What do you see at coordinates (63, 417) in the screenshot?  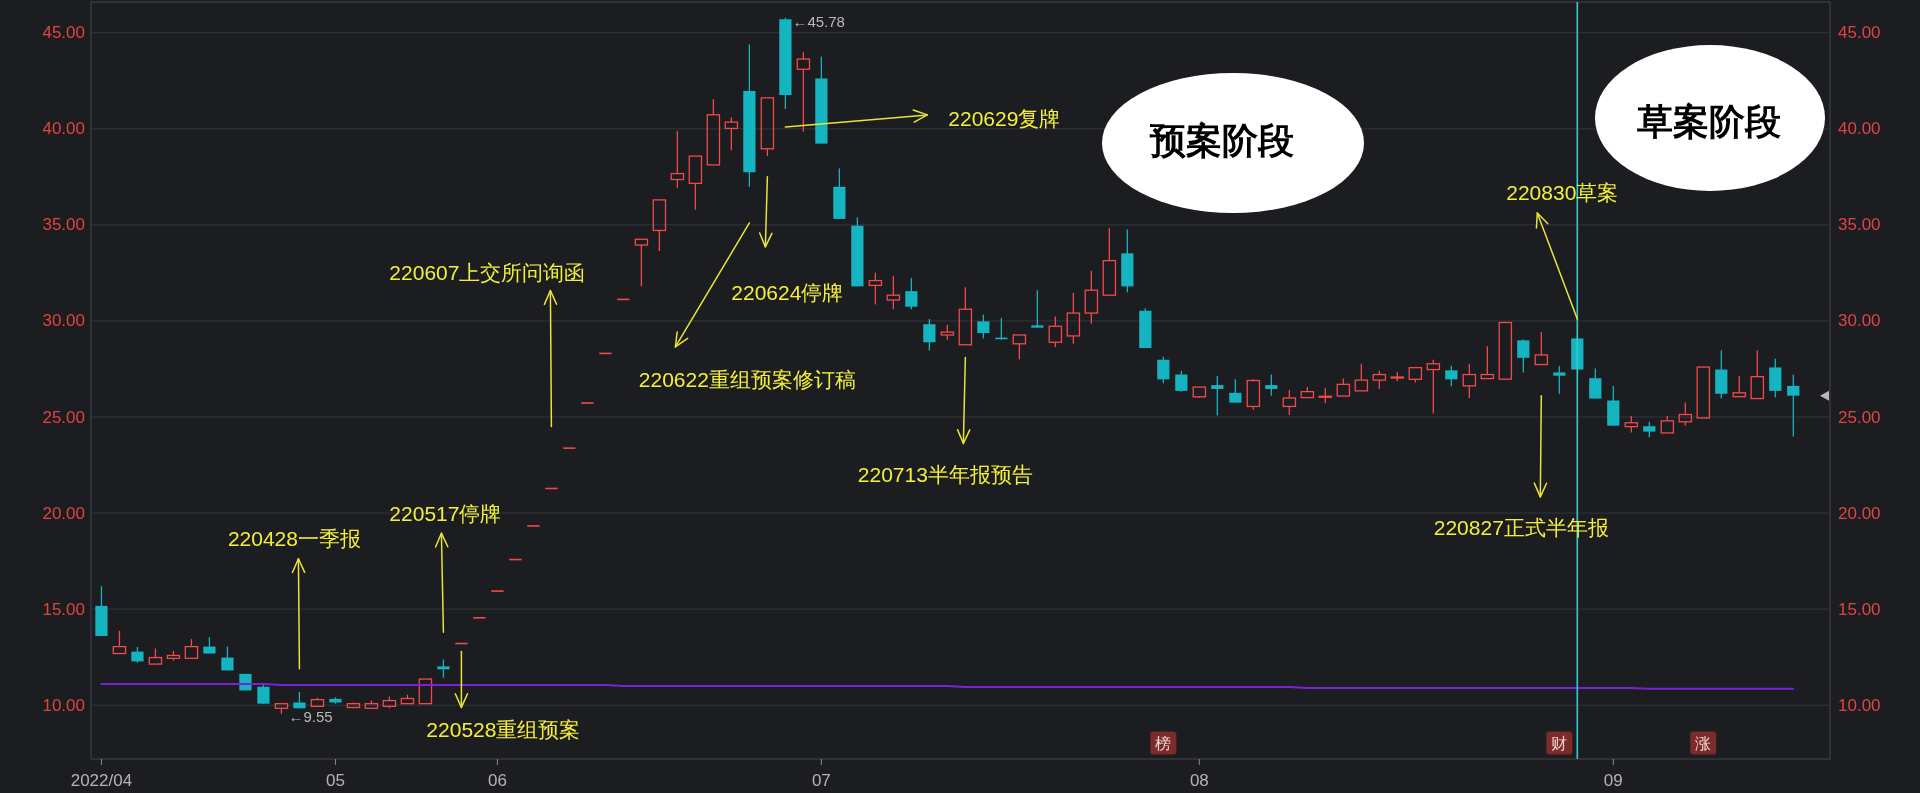 I see `y-tick-label: 25.00` at bounding box center [63, 417].